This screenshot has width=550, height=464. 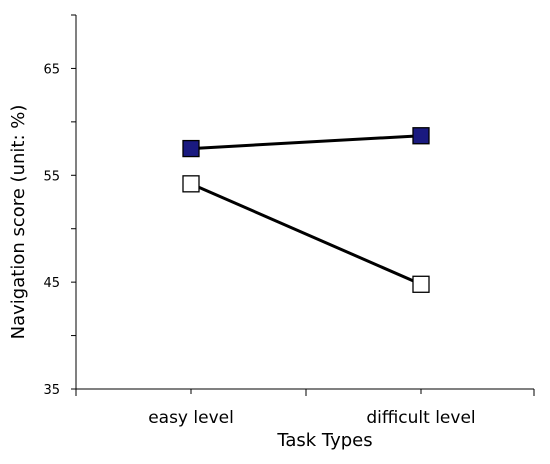 I want to click on y-tick-label: 45, so click(x=51, y=283).